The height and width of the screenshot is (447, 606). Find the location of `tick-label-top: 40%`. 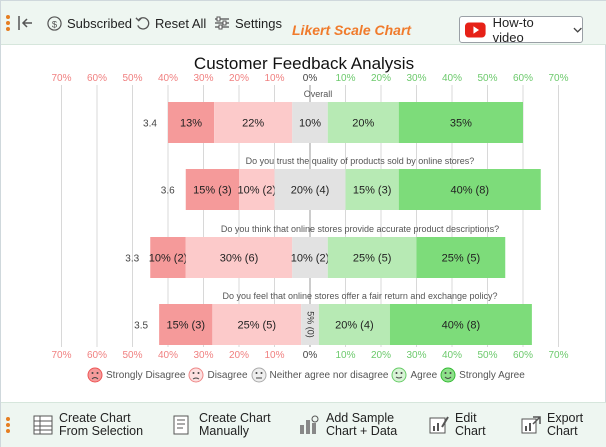

tick-label-top: 40% is located at coordinates (452, 78).